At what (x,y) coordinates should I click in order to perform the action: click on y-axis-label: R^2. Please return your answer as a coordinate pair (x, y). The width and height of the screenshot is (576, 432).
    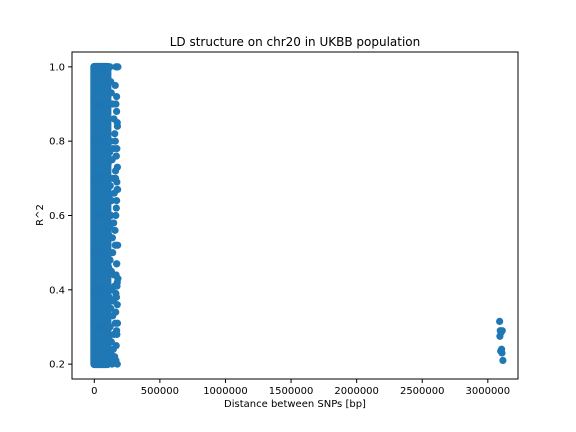
    Looking at the image, I should click on (40, 215).